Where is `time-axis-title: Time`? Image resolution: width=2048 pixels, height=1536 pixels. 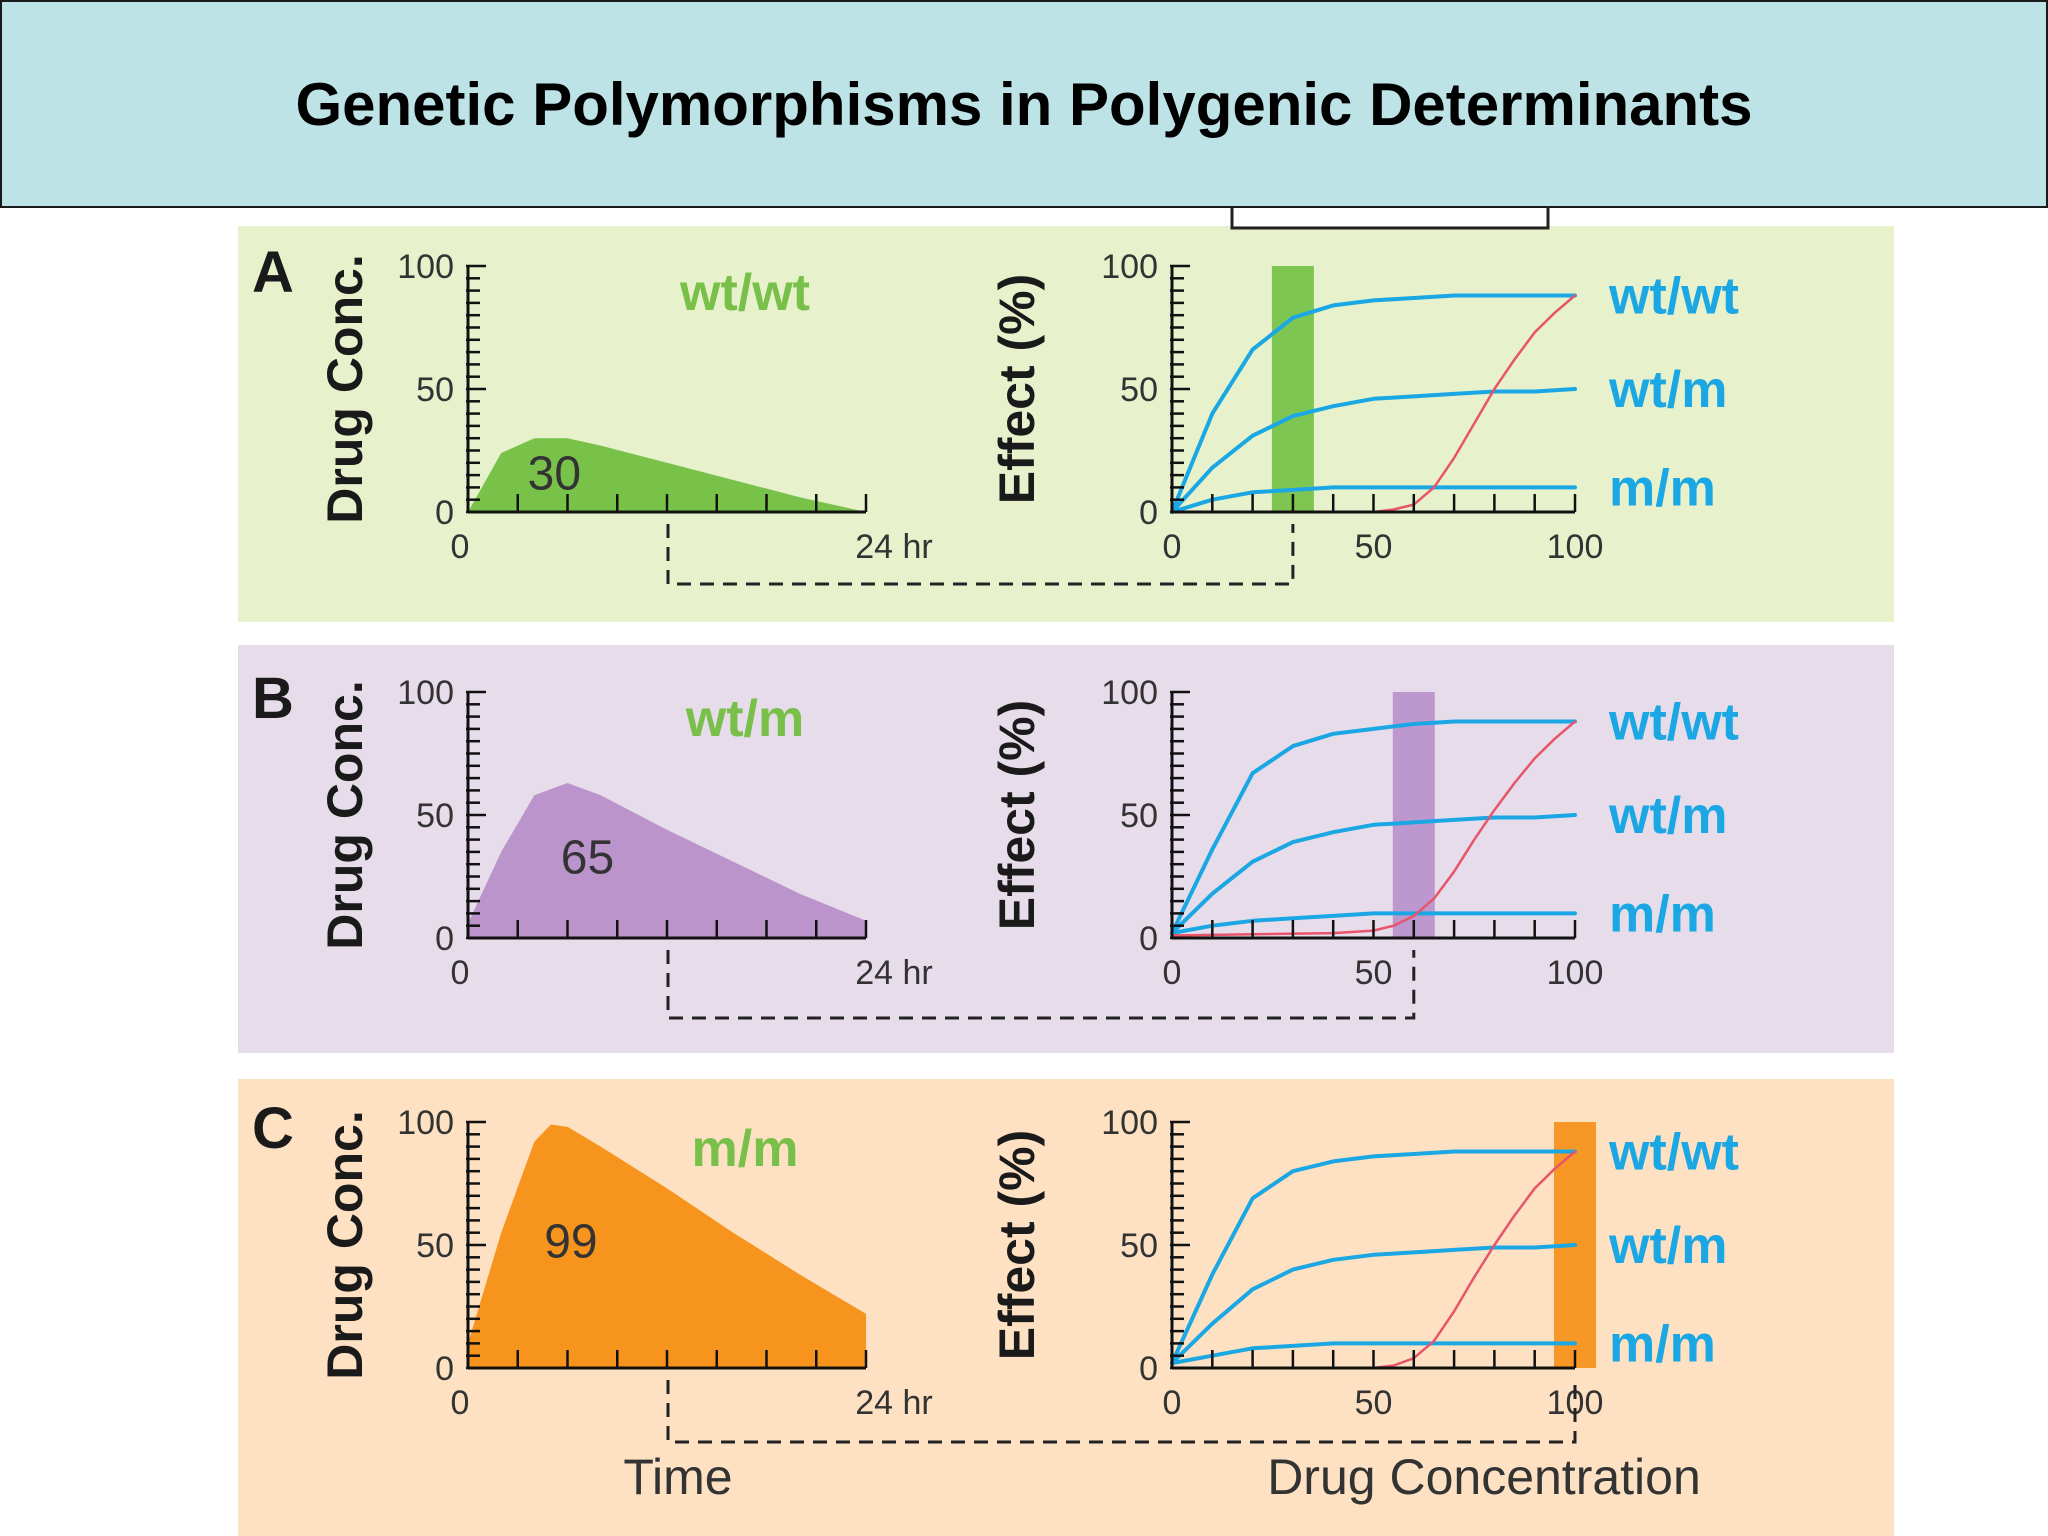 time-axis-title: Time is located at coordinates (677, 1477).